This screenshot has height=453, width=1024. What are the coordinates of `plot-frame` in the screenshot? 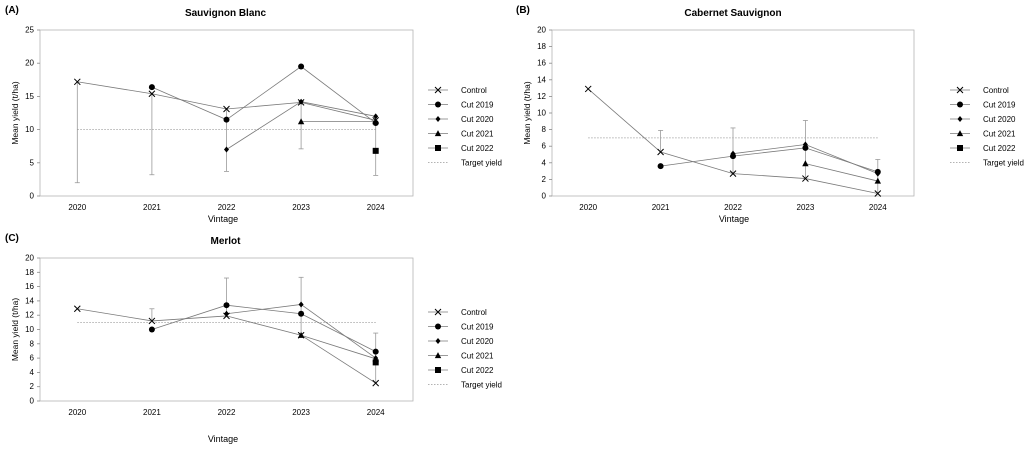 It's located at (226, 113).